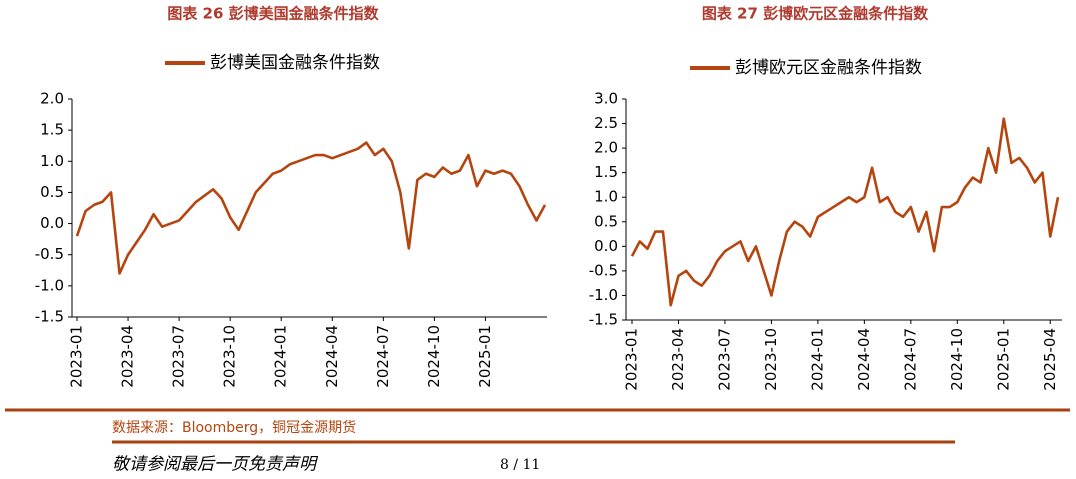 The height and width of the screenshot is (479, 1076). Describe the element at coordinates (815, 14) in the screenshot. I see `chart-title: 图表 27 彭博欧元区金融条件指数` at that location.